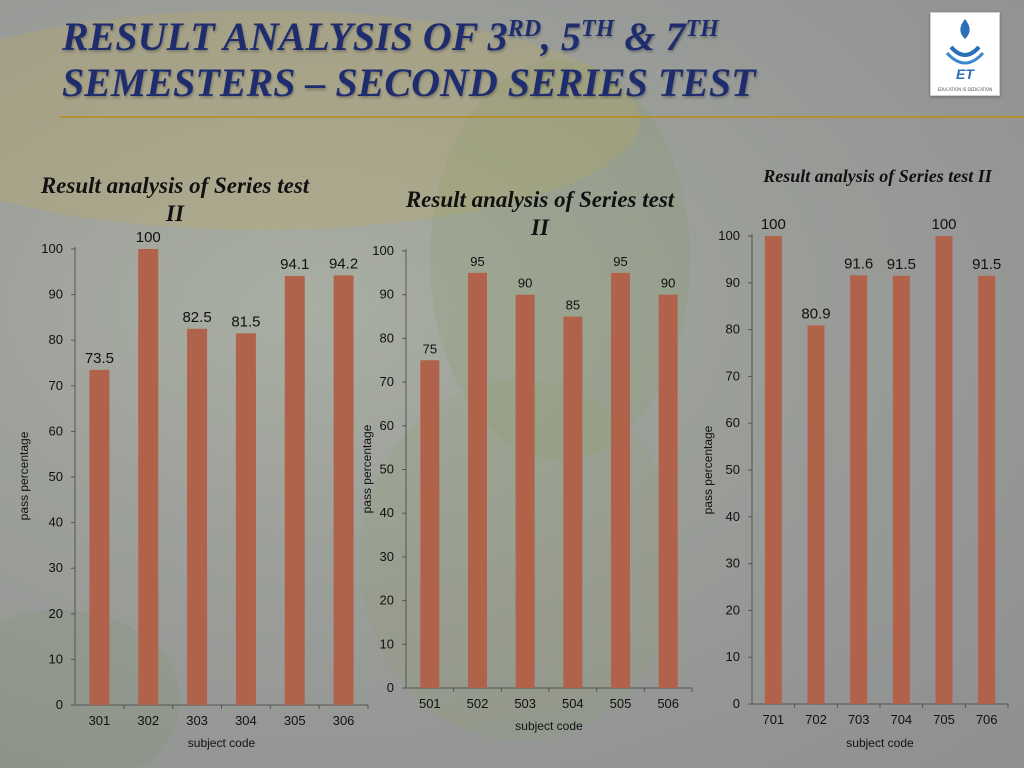  What do you see at coordinates (344, 720) in the screenshot?
I see `x-tick-label: 306` at bounding box center [344, 720].